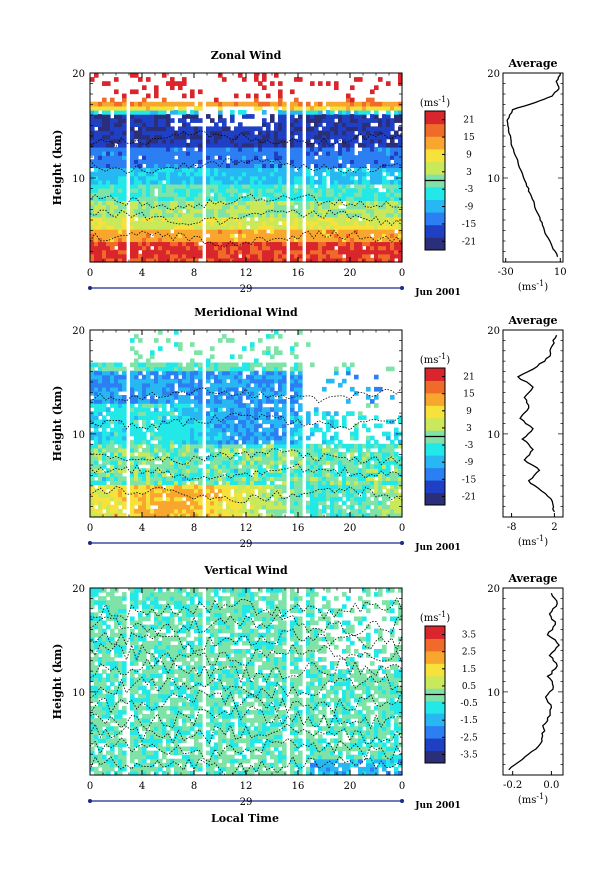 This screenshot has width=616, height=873. Describe the element at coordinates (469, 208) in the screenshot. I see `colorbar-tick-label: -9` at that location.